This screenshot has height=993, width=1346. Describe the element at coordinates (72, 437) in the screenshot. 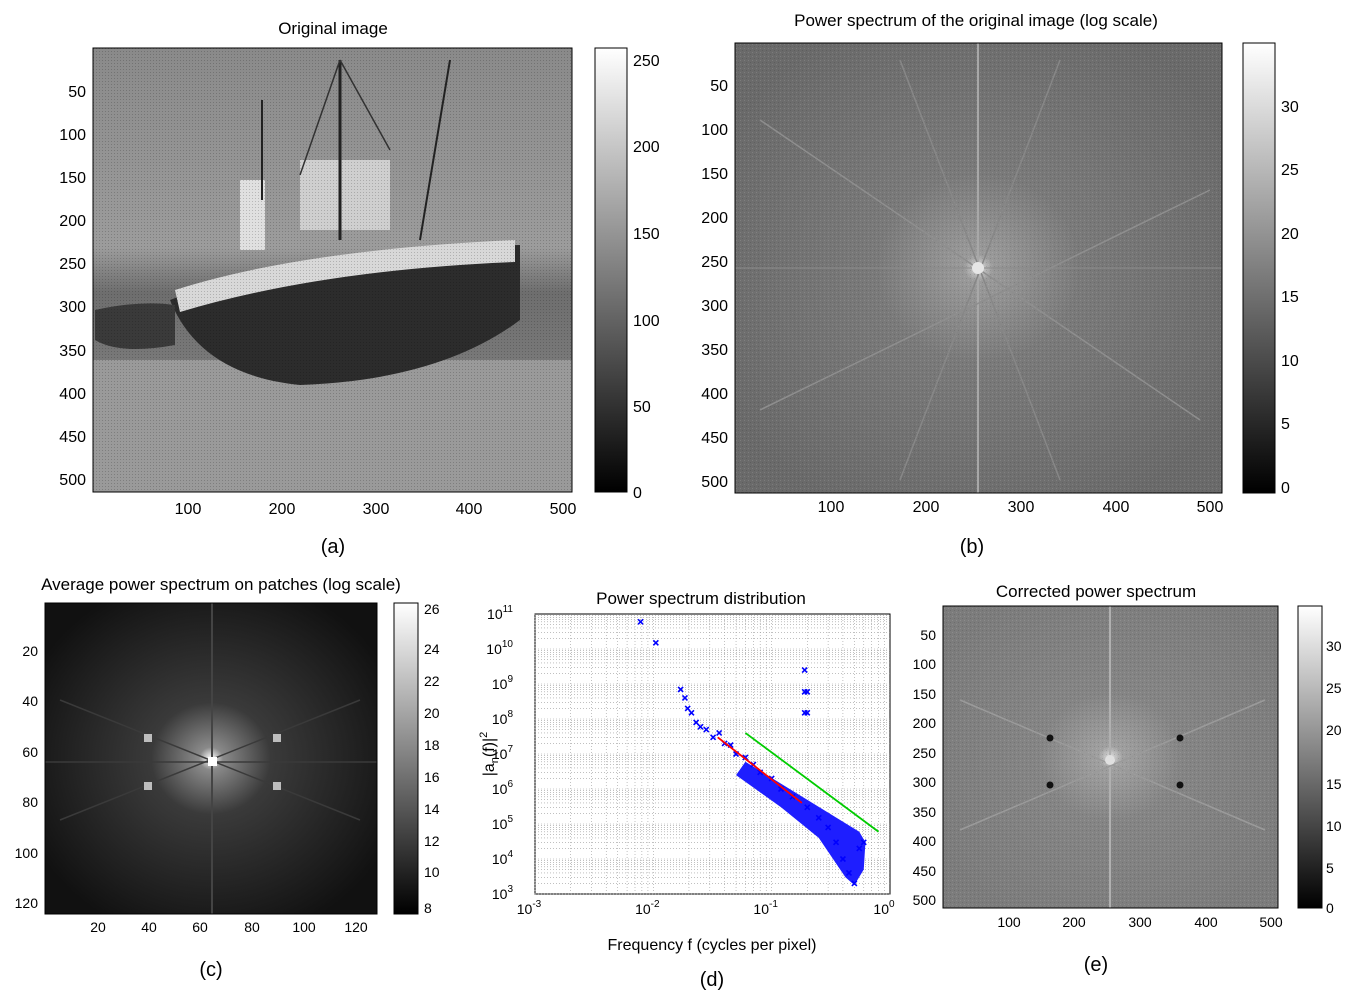

I see `svg-text: 450` at that location.